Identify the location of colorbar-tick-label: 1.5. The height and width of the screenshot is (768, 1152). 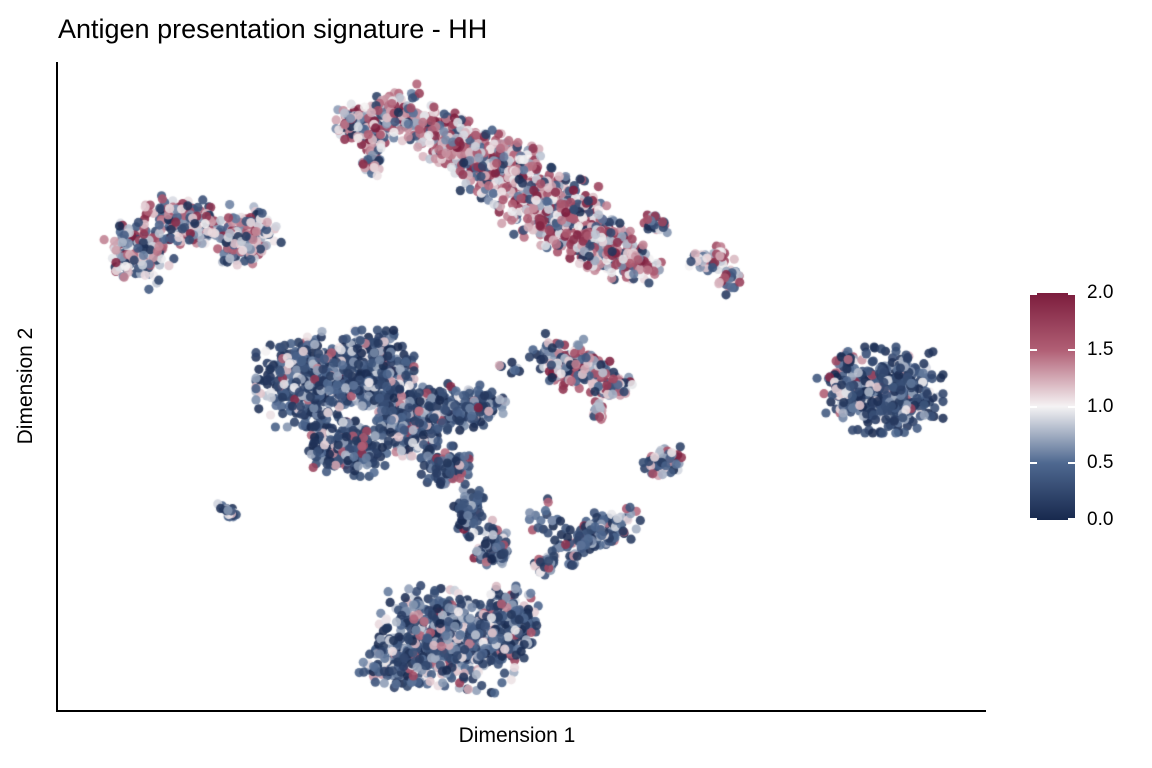
(1100, 349).